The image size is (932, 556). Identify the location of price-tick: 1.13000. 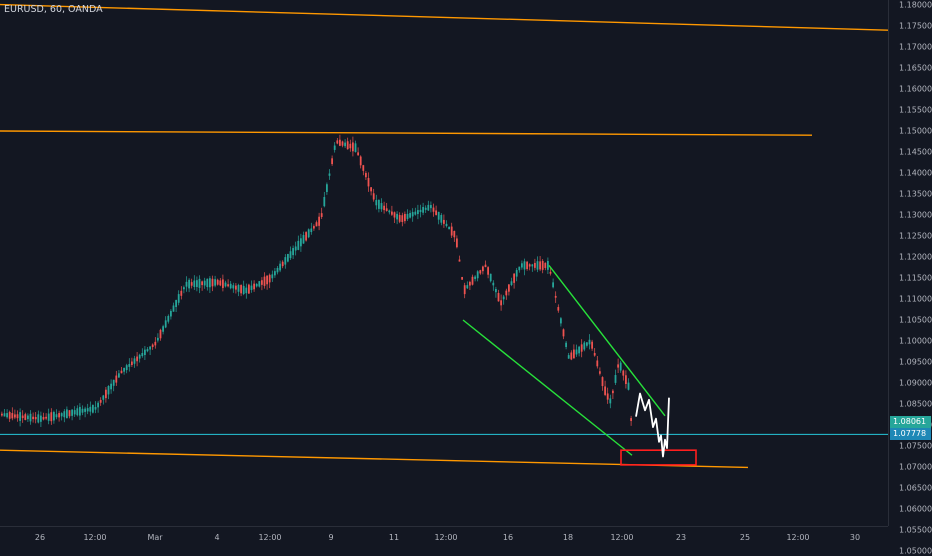
(915, 215).